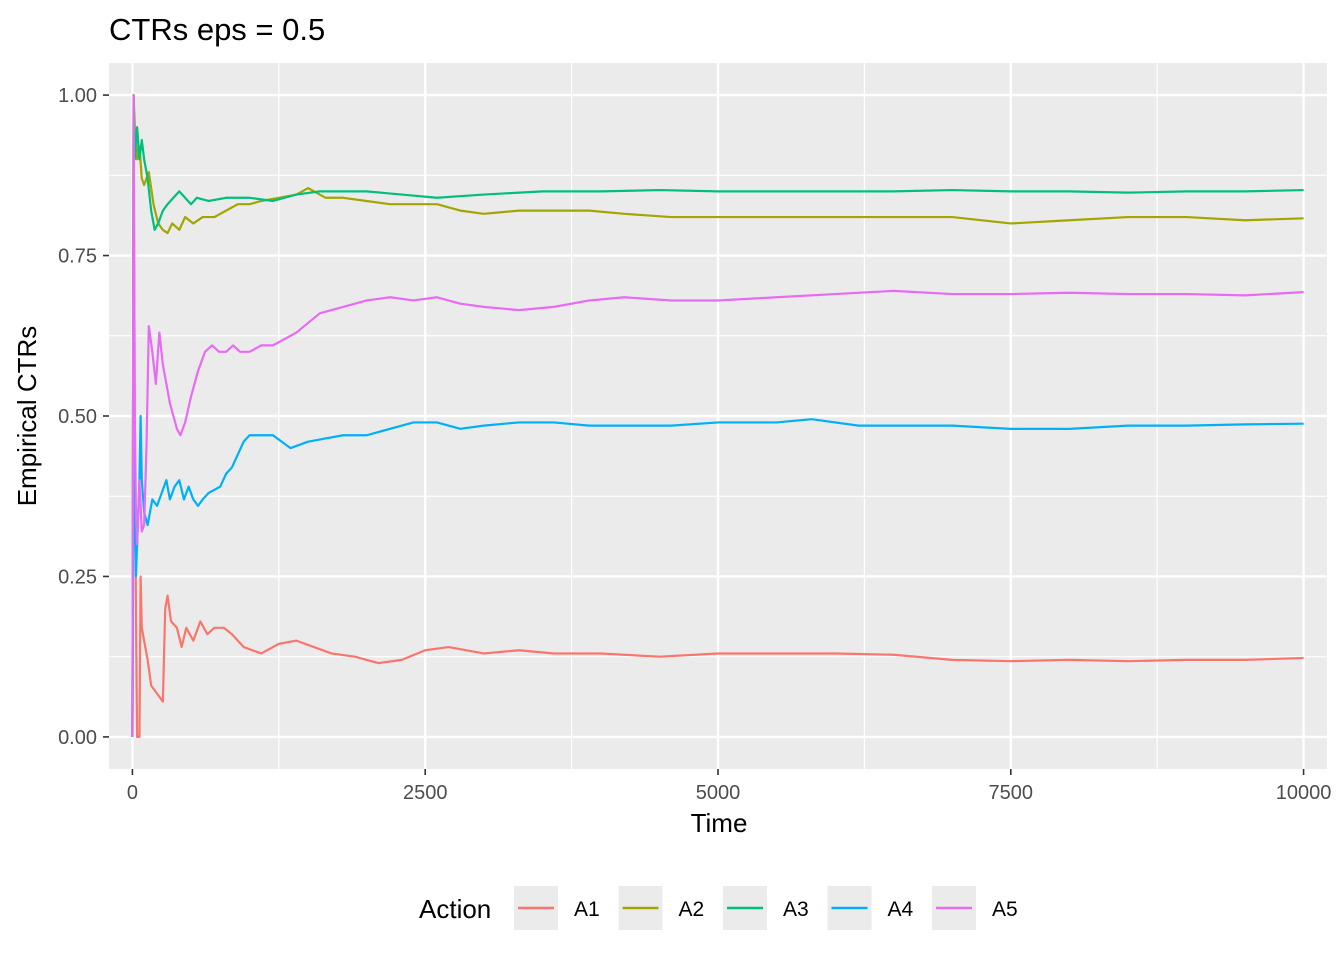  I want to click on x-axis: 0 2500 5000 7500 10000, so click(729, 786).